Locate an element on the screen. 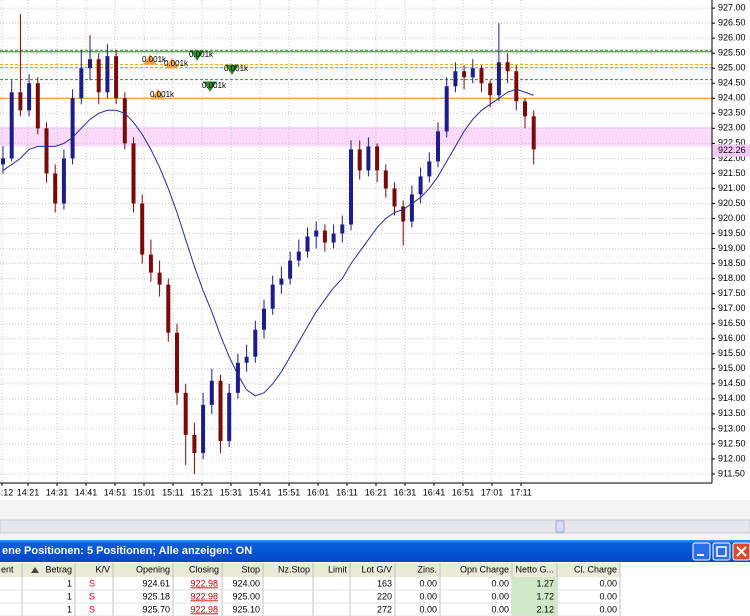  y-tick-label: 923.50 is located at coordinates (732, 113).